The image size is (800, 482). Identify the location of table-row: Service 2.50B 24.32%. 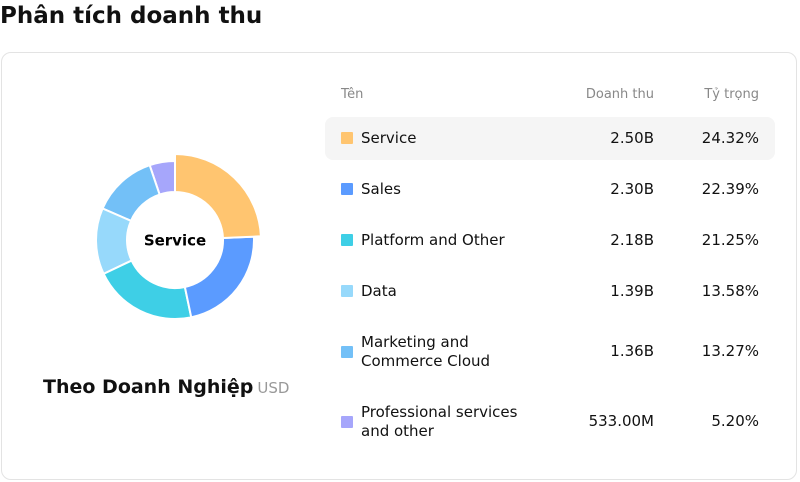
(550, 138).